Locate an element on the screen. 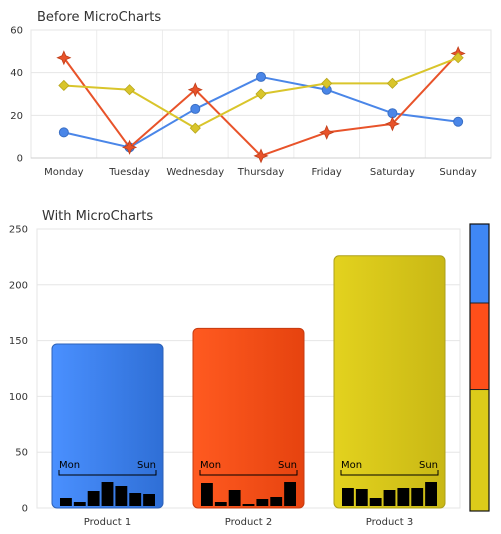 The width and height of the screenshot is (501, 534). bar-chart-color-legend is located at coordinates (479, 367).